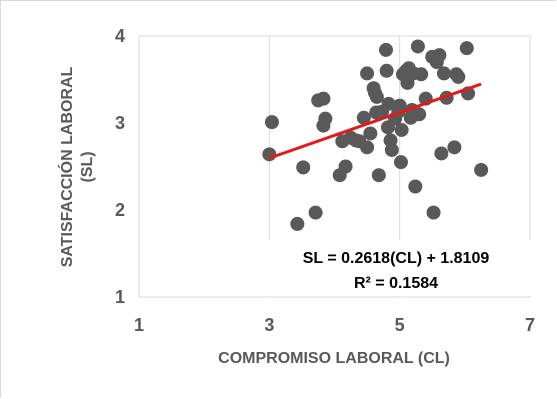 Image resolution: width=557 pixels, height=399 pixels. Describe the element at coordinates (120, 36) in the screenshot. I see `y-tick-label: 4` at that location.